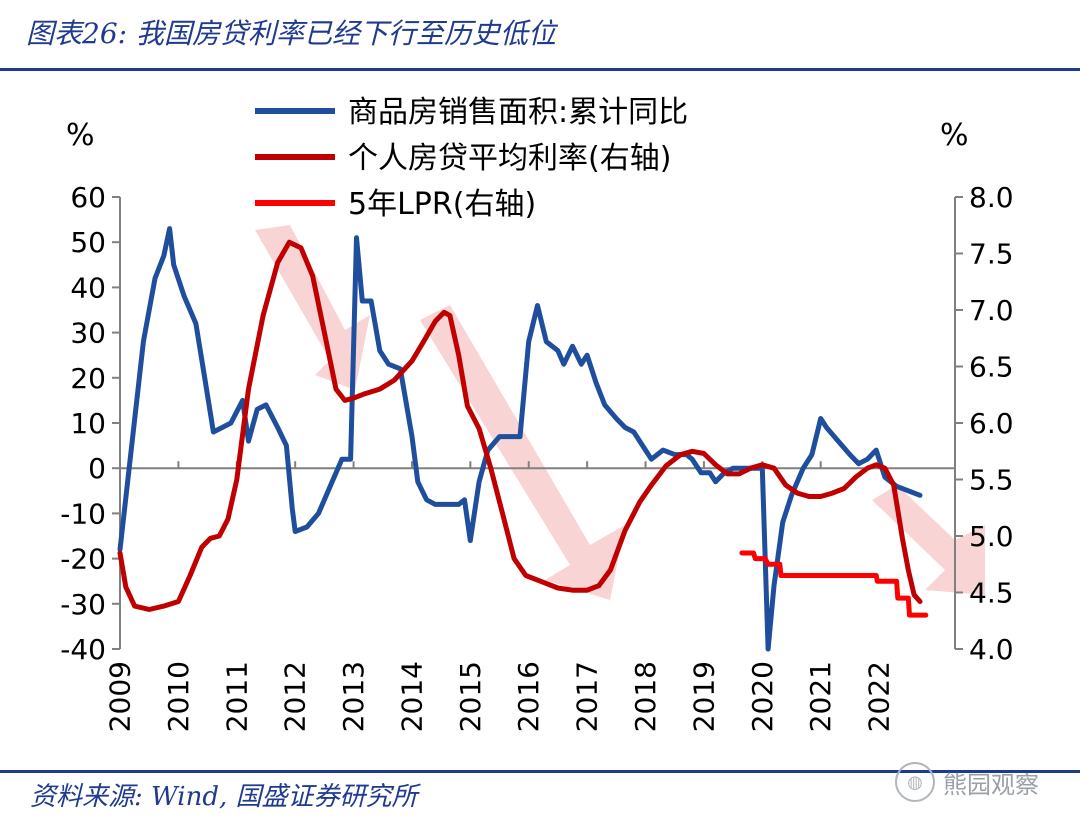 The height and width of the screenshot is (828, 1080). I want to click on left-tick-label-8: -20, so click(83, 559).